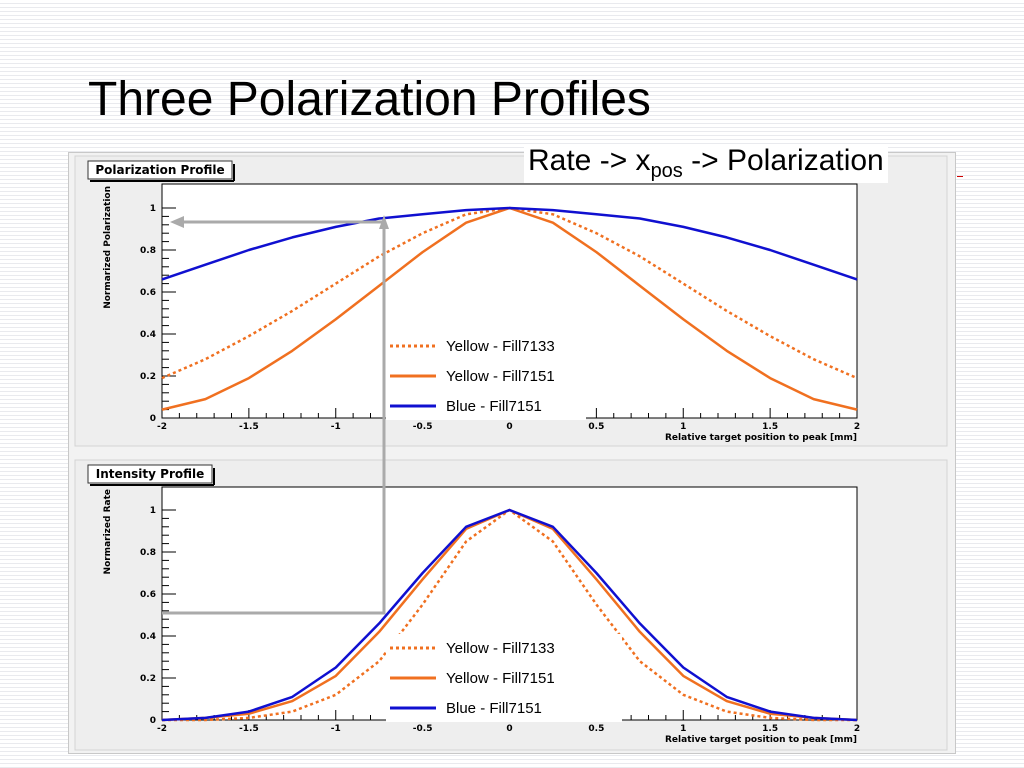 Image resolution: width=1024 pixels, height=768 pixels. What do you see at coordinates (369, 99) in the screenshot?
I see `slide-title: Three Polarization Profiles` at bounding box center [369, 99].